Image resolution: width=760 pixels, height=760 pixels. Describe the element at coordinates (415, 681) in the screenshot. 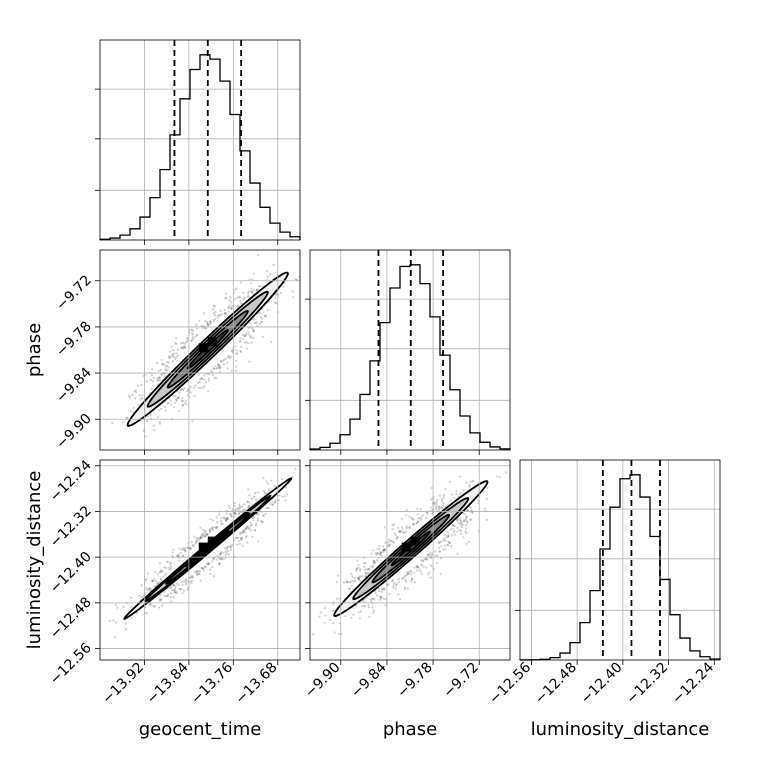

I see `xtick-label-phase-2: −9.78` at that location.